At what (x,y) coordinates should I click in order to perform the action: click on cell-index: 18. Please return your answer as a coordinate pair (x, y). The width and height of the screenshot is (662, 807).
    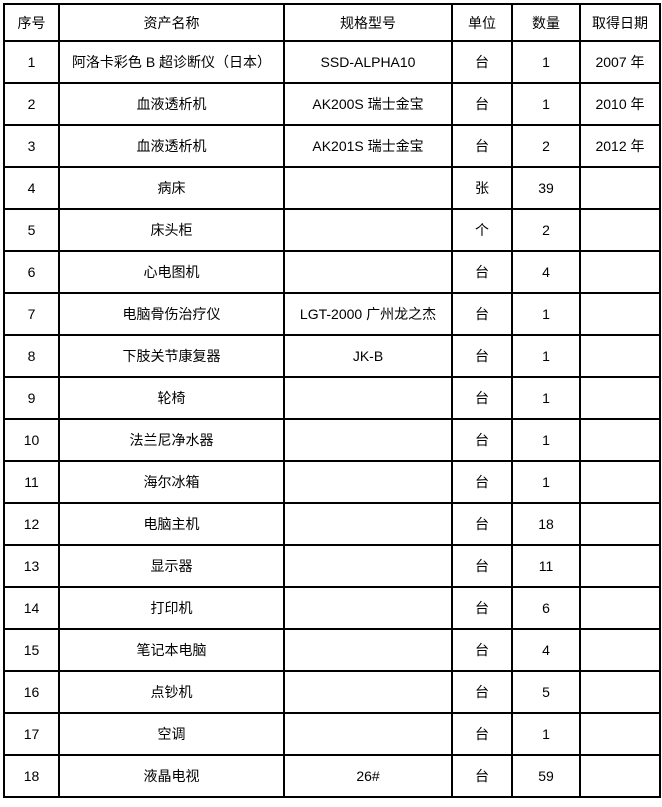
    Looking at the image, I should click on (31, 776).